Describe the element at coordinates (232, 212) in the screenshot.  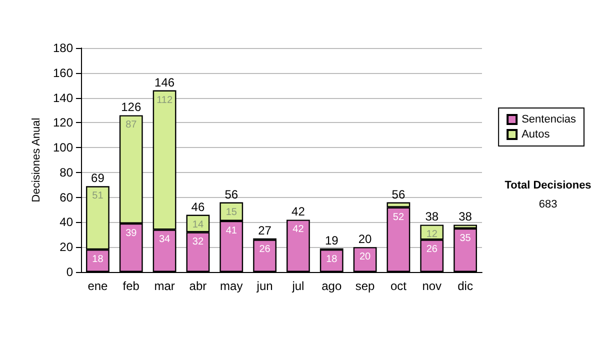
I see `data-label: 15` at that location.